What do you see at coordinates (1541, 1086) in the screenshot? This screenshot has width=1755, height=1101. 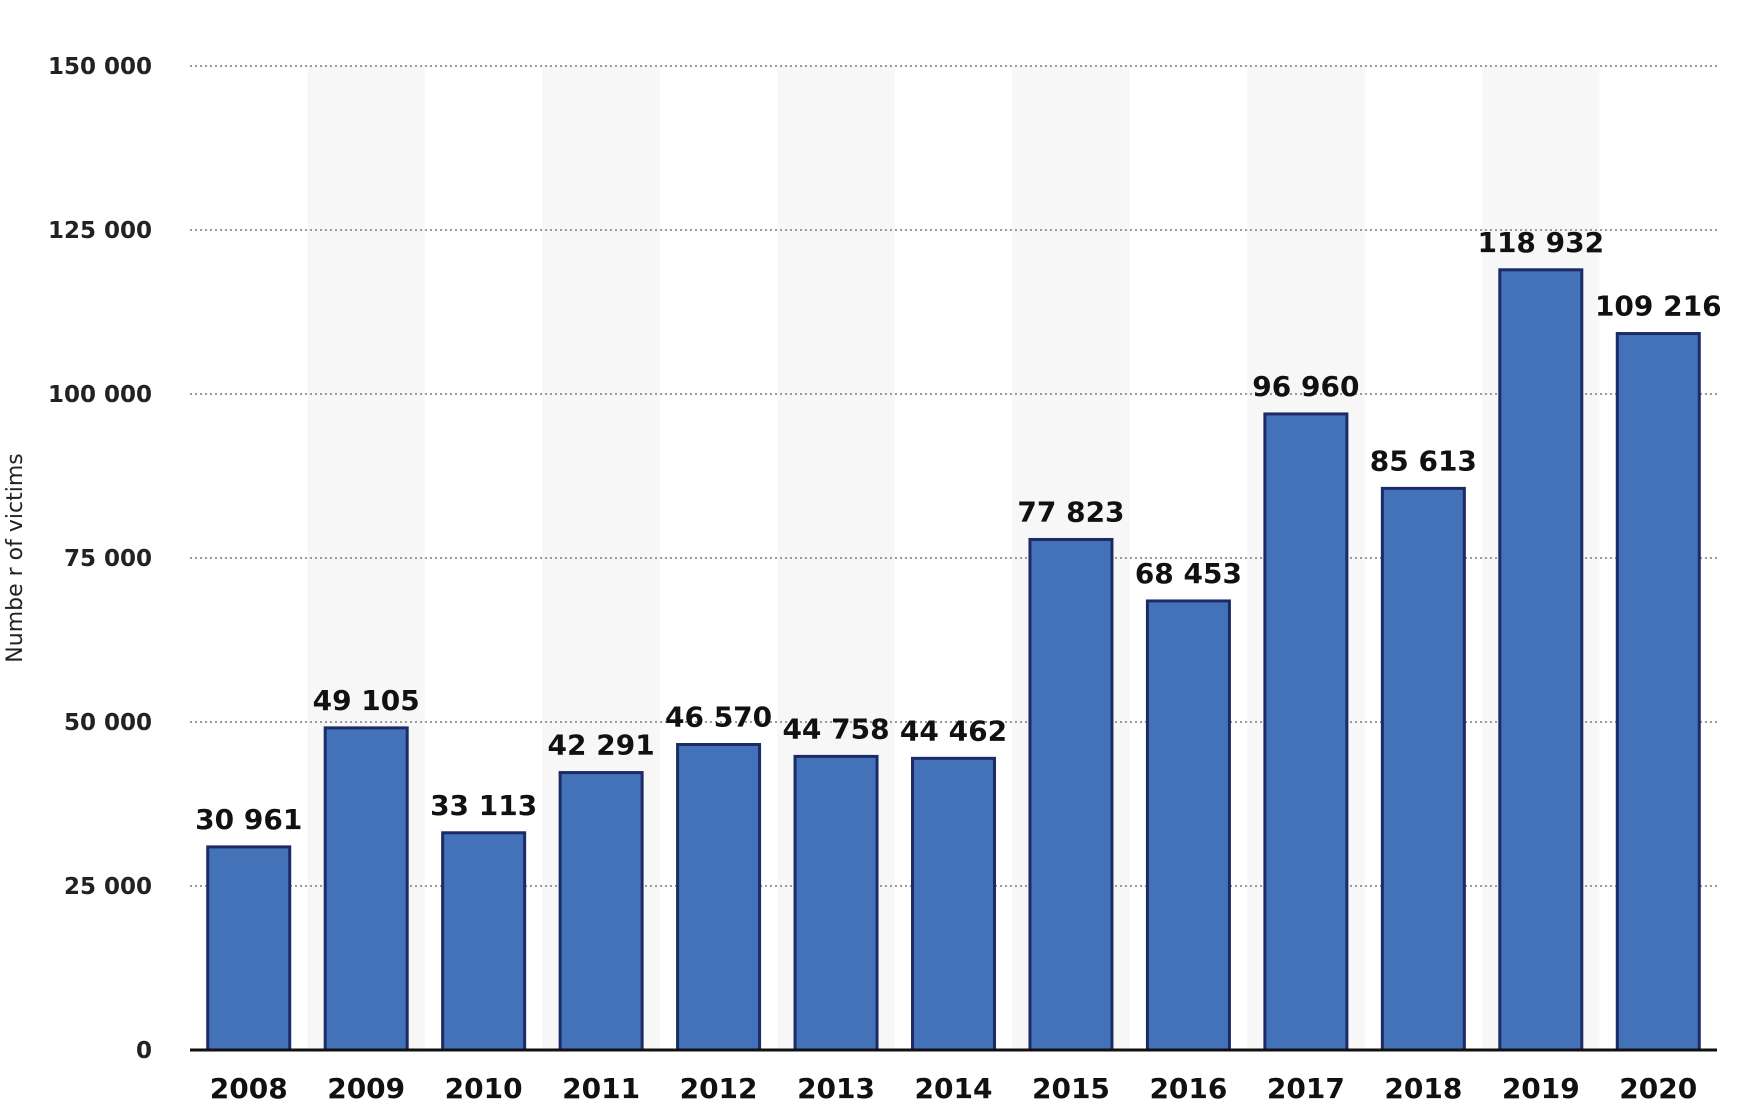 I see `x-tick-label: 2019` at bounding box center [1541, 1086].